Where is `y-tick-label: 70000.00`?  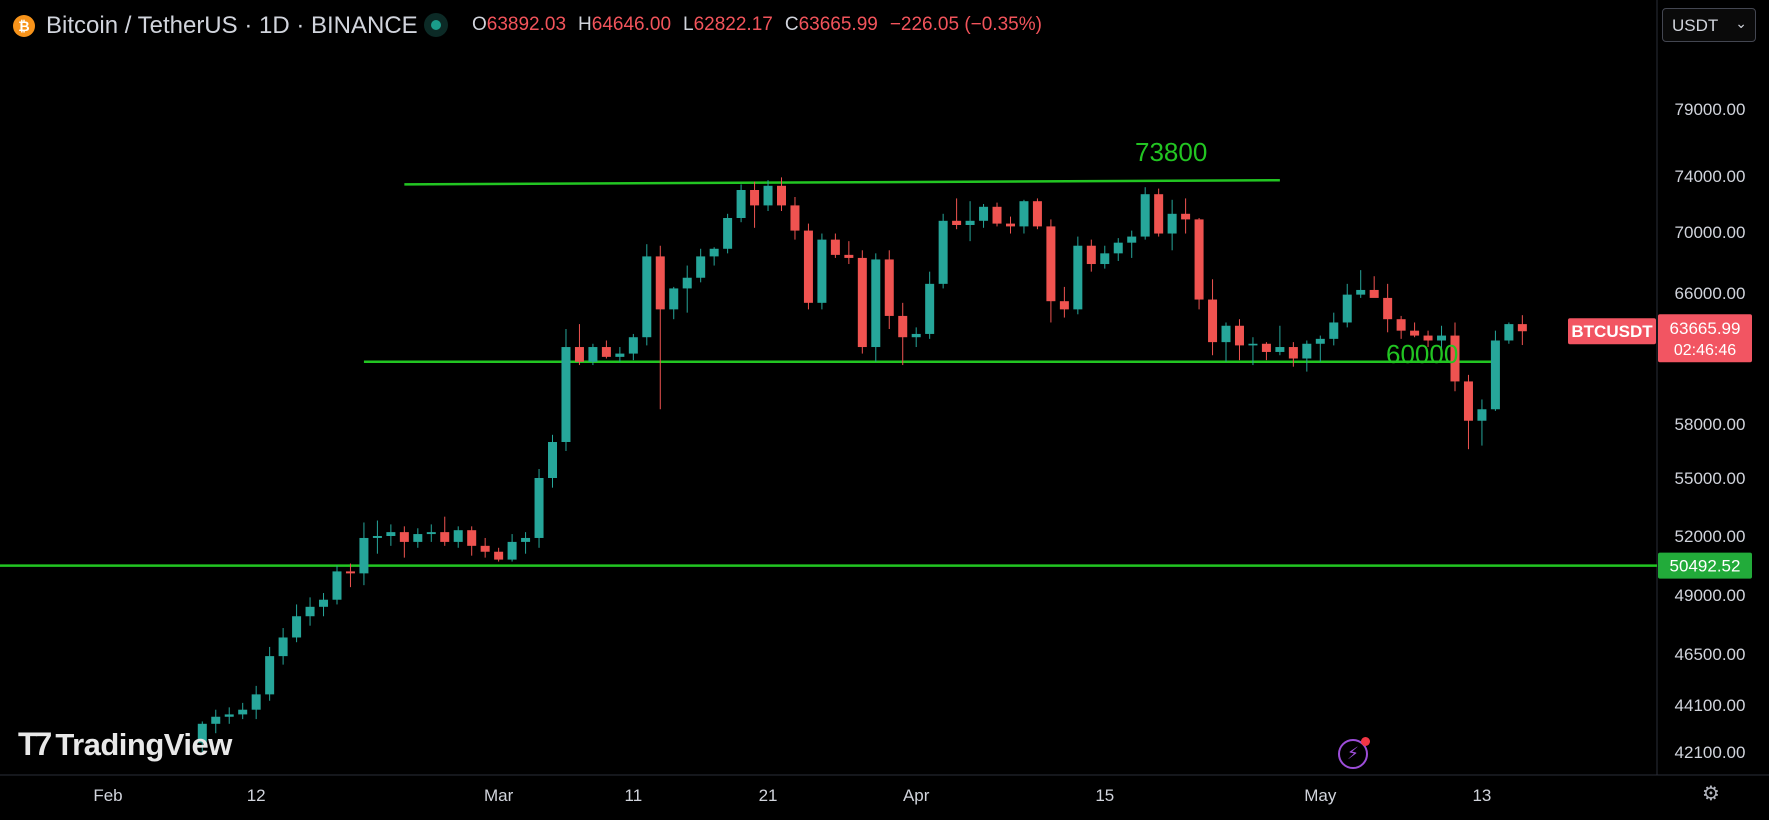
y-tick-label: 70000.00 is located at coordinates (1710, 232).